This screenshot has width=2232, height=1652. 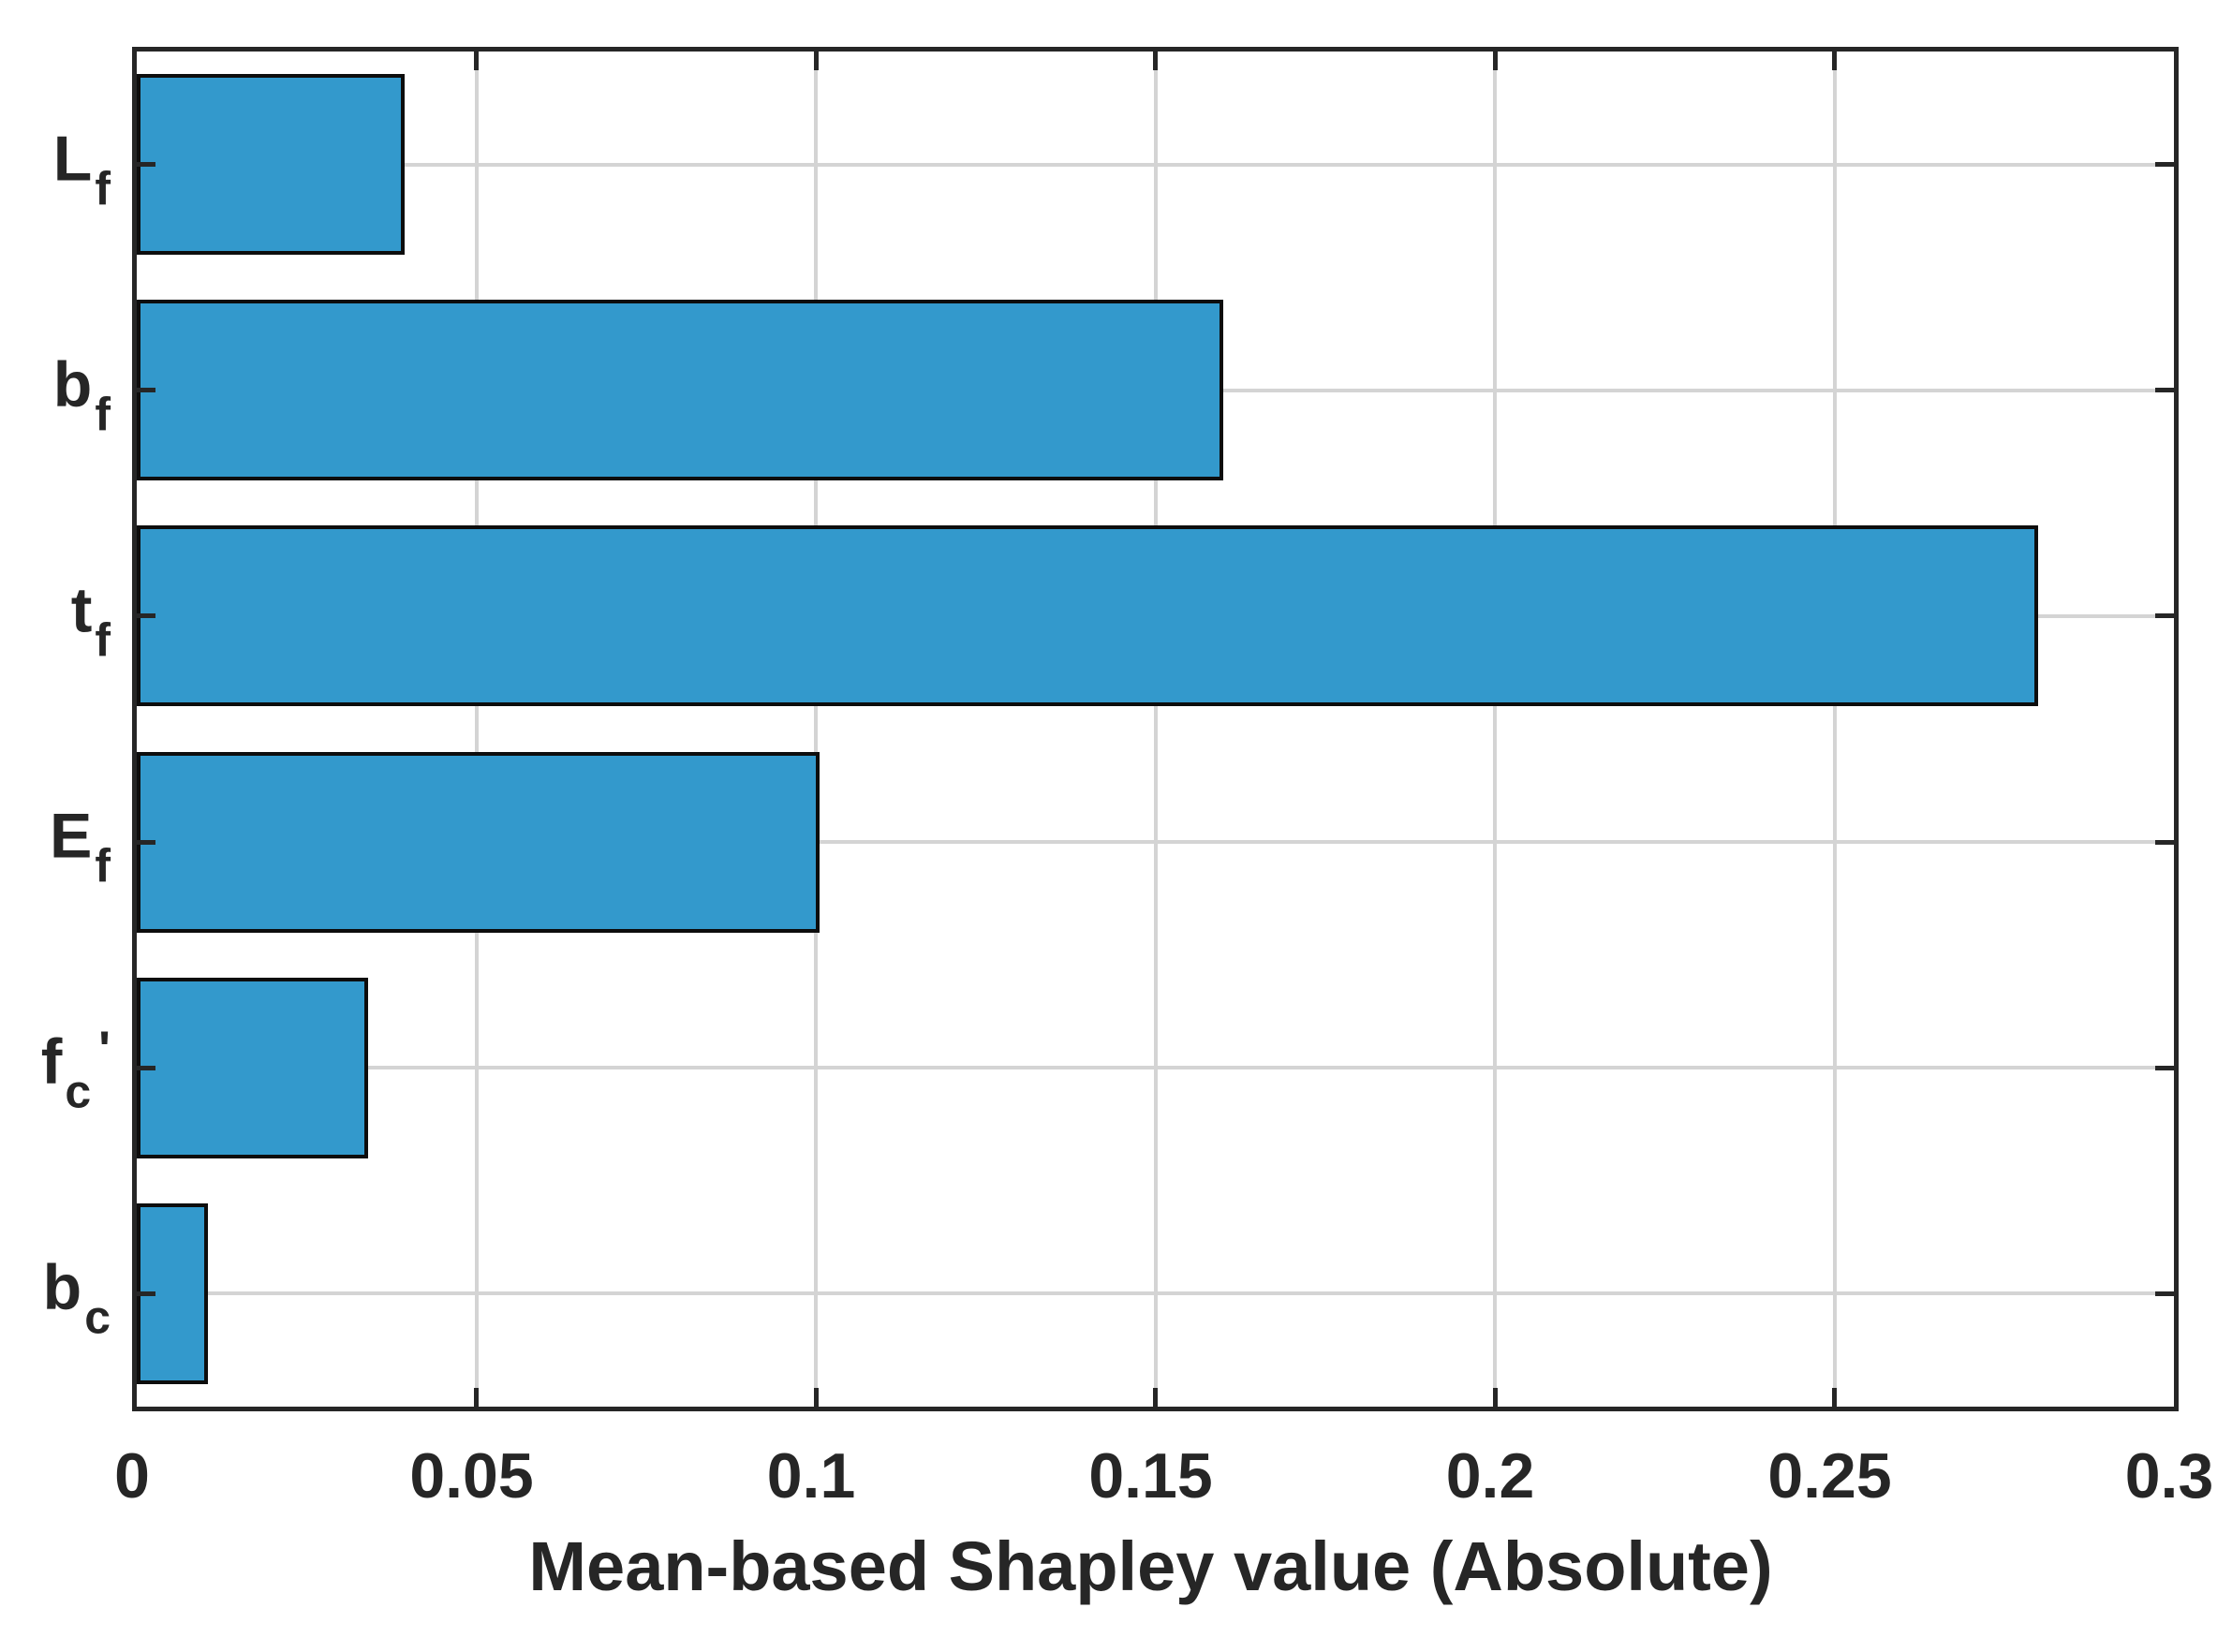 What do you see at coordinates (71, 836) in the screenshot?
I see `y-label-base: E` at bounding box center [71, 836].